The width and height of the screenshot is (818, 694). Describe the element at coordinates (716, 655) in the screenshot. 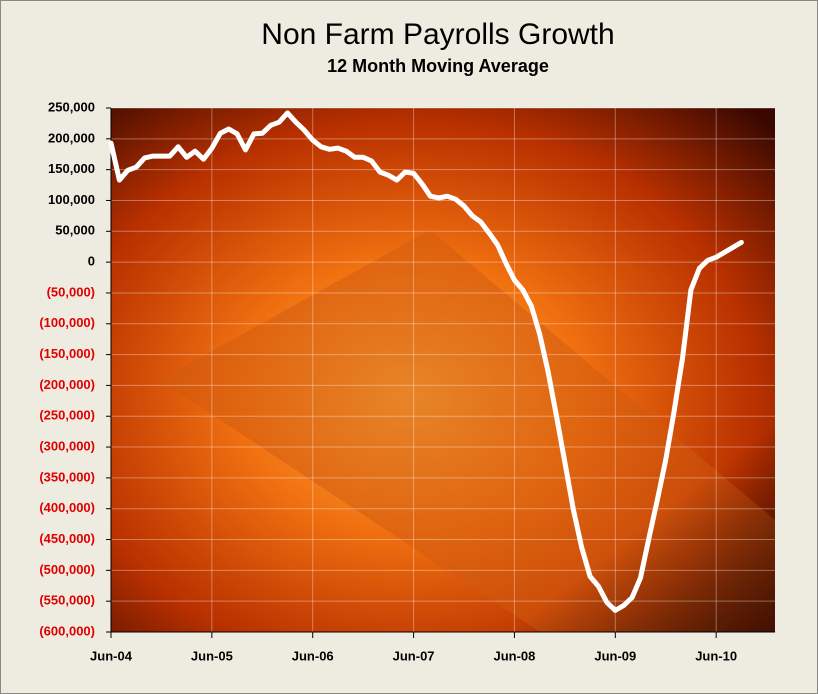

I see `x-tick-label: Jun-10` at that location.